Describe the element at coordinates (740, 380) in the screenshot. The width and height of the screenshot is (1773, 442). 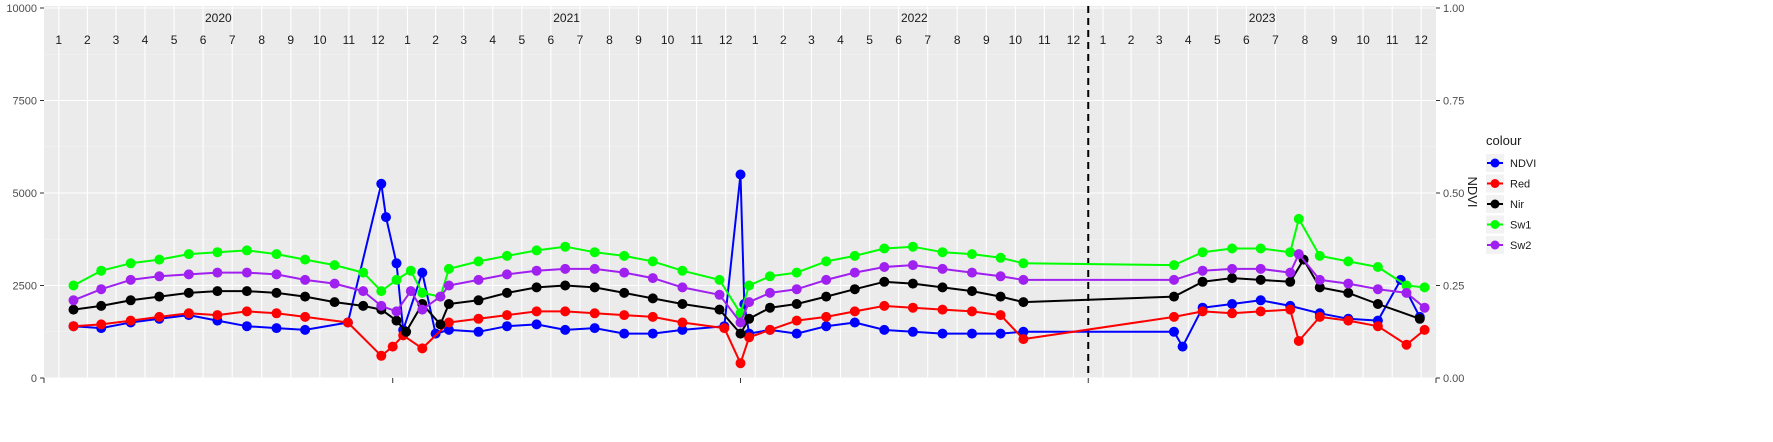
I see `x-axis` at that location.